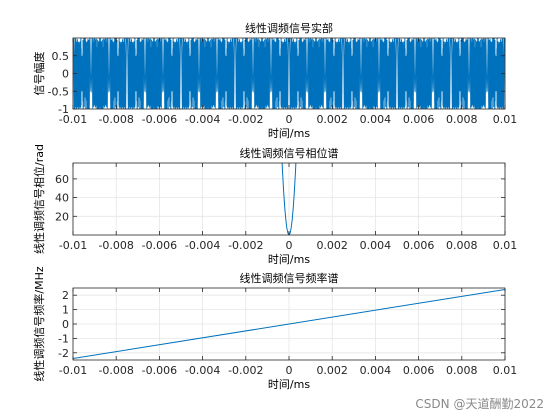 The height and width of the screenshot is (420, 560). I want to click on y-tick-label: 20, so click(62, 216).